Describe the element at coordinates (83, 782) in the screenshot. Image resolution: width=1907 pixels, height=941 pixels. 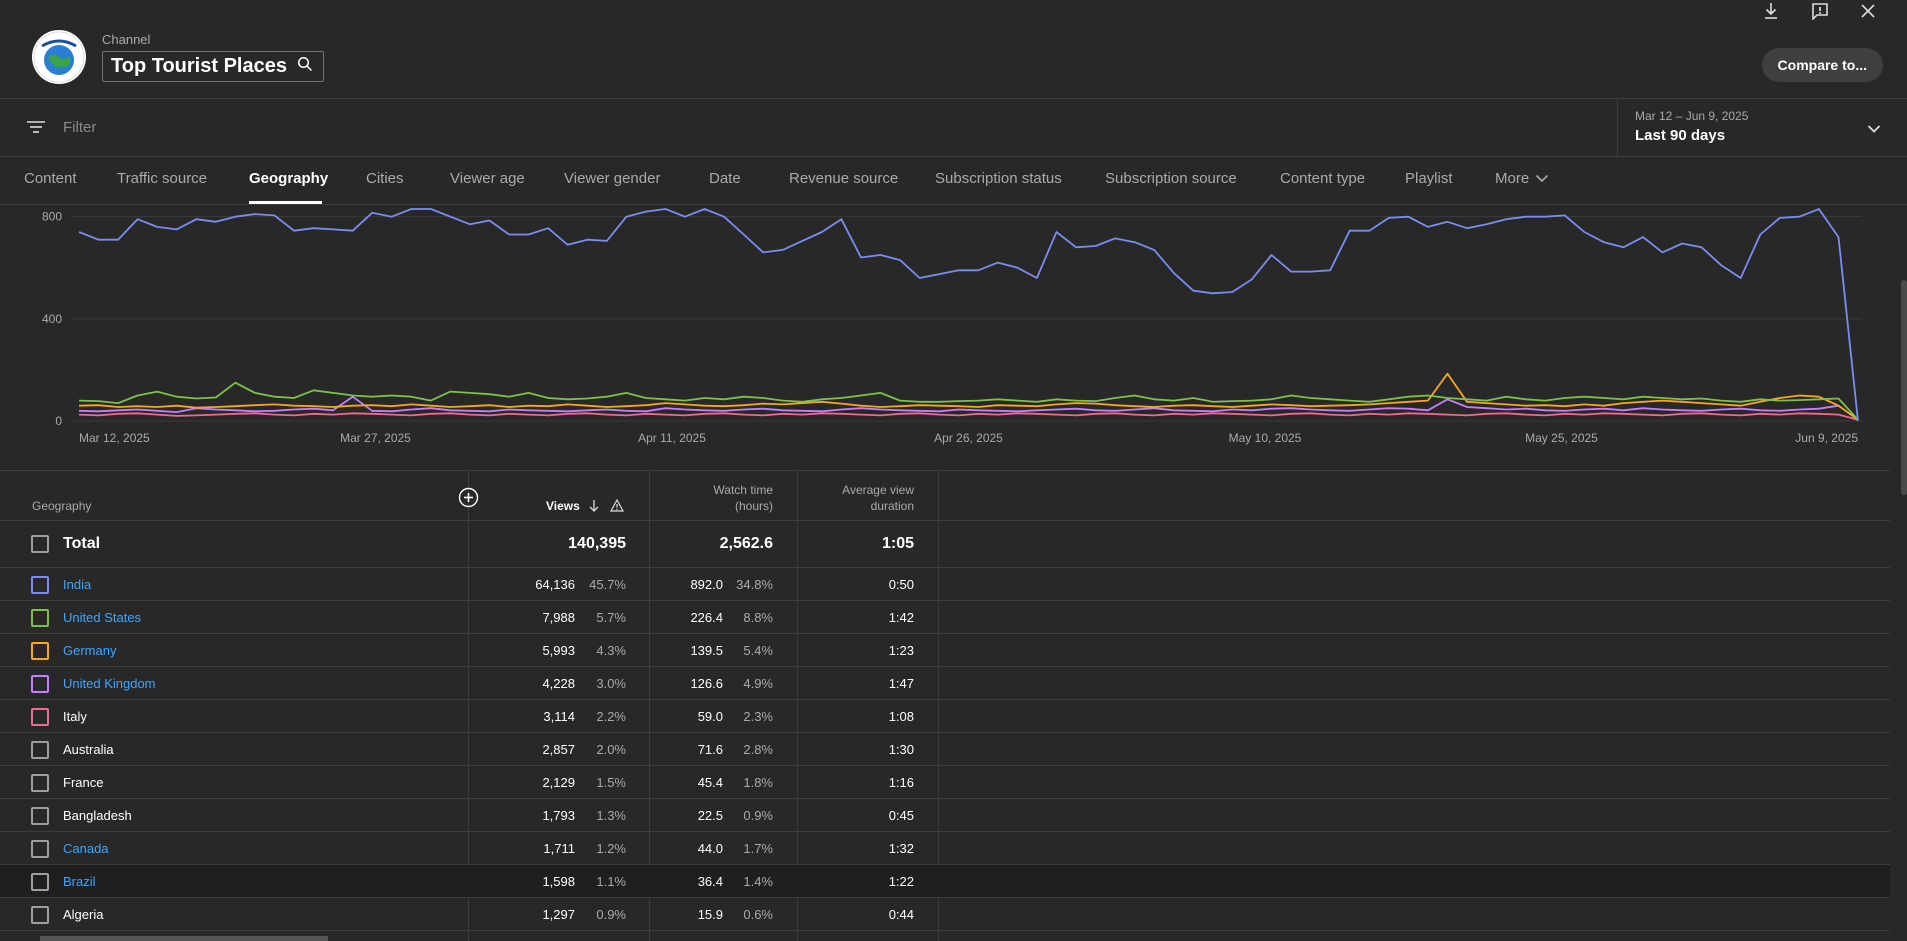
I see `country-name: France` at that location.